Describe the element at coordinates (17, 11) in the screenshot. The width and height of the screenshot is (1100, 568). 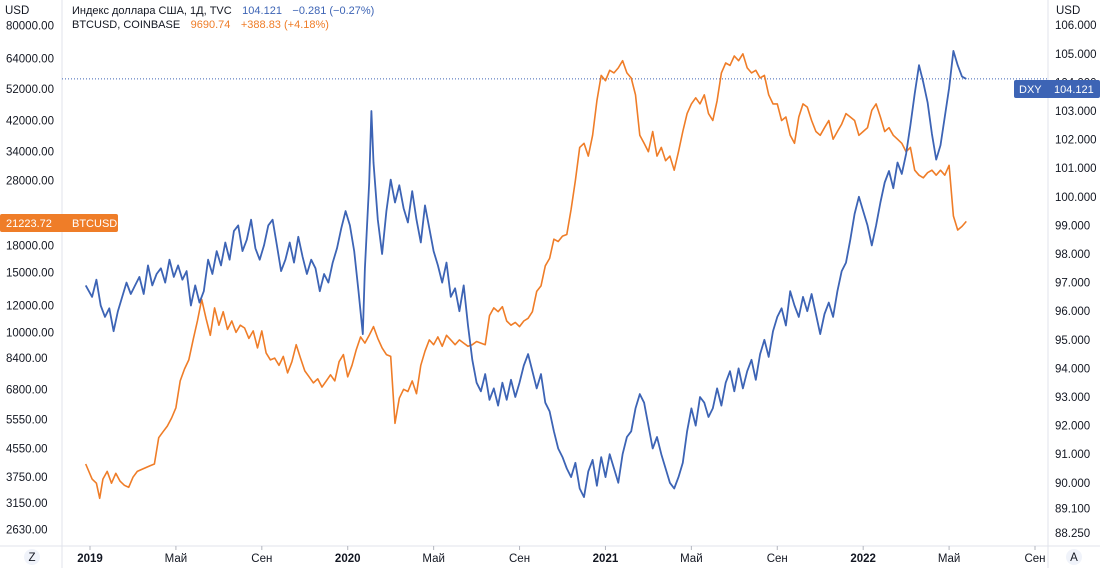
I see `left-axis-unit: USD` at that location.